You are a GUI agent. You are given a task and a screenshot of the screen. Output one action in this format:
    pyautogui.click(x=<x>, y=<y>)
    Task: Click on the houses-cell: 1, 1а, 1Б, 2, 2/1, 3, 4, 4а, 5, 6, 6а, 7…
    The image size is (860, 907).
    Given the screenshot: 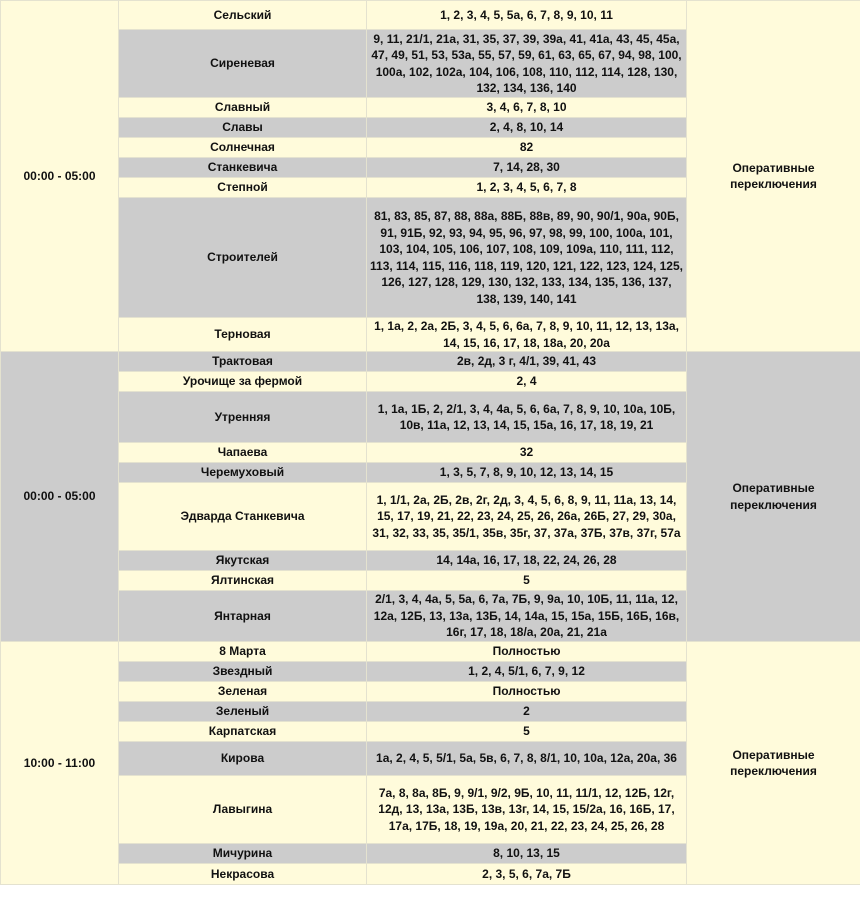 What is the action you would take?
    pyautogui.click(x=526, y=417)
    